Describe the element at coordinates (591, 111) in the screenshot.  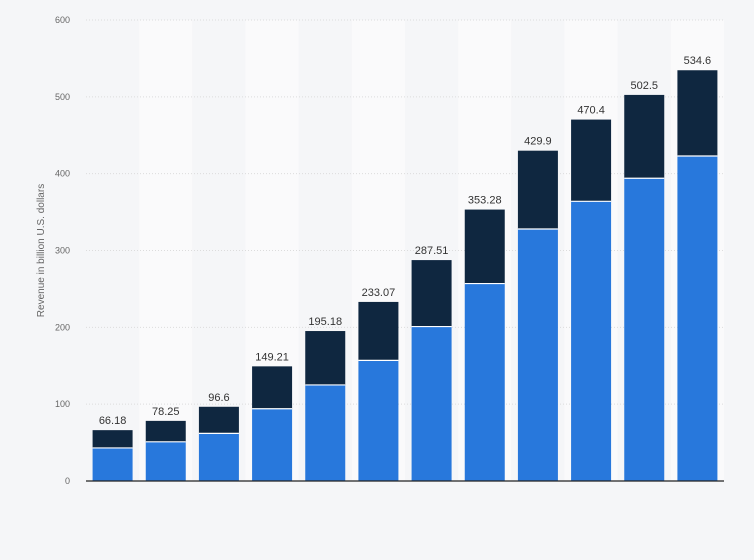
I see `bar-total-label: 470.4` at that location.